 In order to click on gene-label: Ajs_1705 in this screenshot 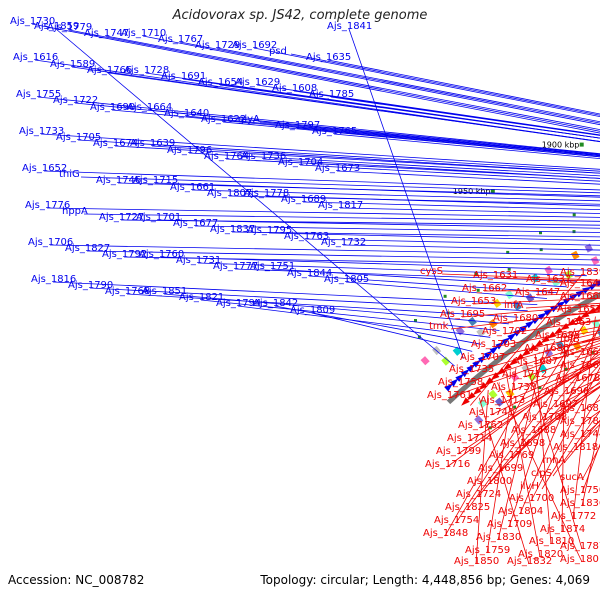, I will do `click(78, 137)`.